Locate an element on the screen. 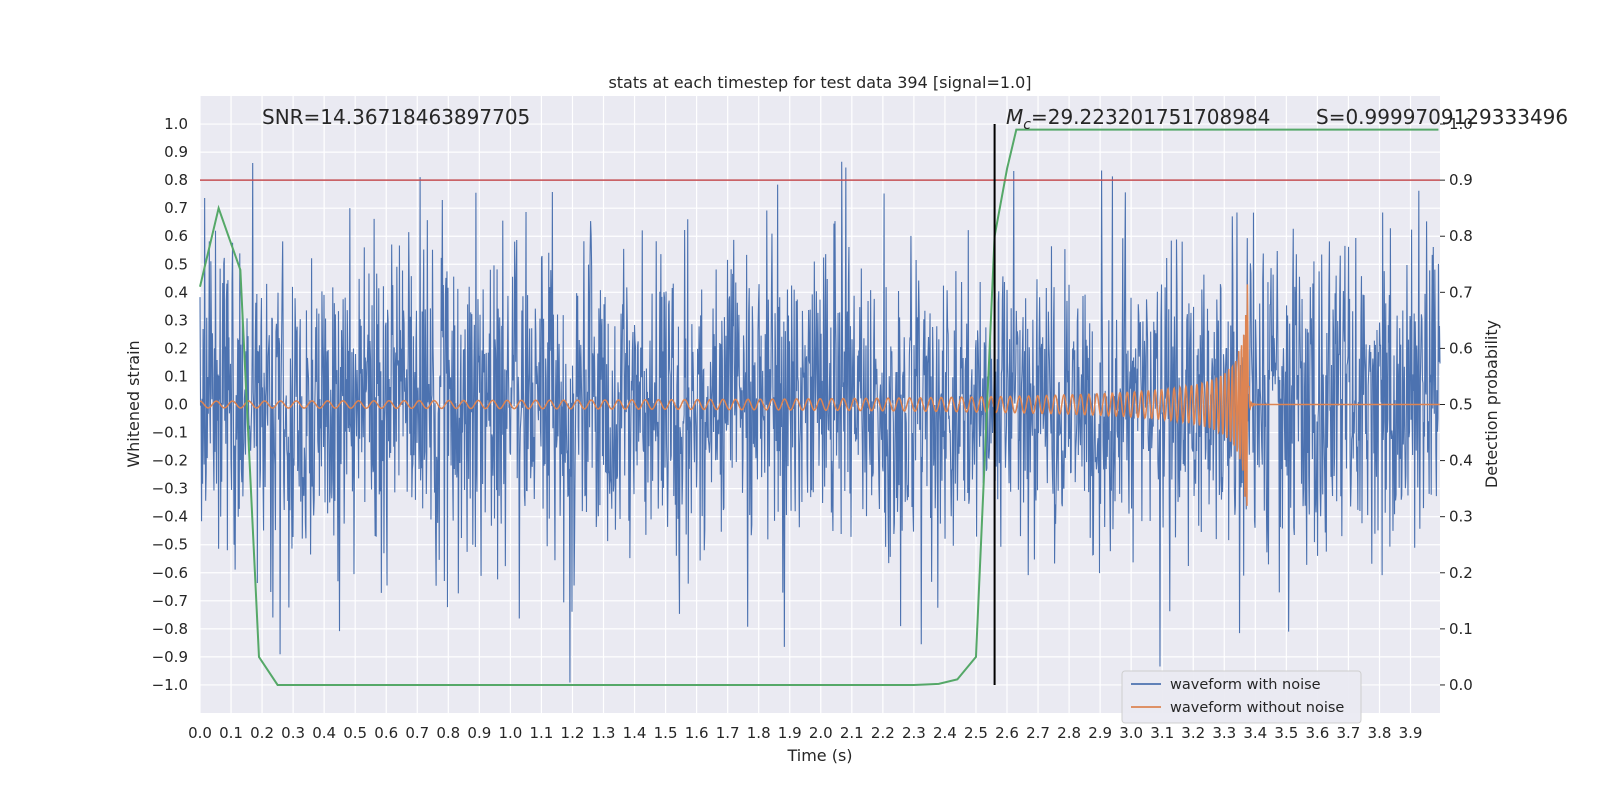 Image resolution: width=1600 pixels, height=800 pixels. y2-tick-label: 0.2 is located at coordinates (1461, 573).